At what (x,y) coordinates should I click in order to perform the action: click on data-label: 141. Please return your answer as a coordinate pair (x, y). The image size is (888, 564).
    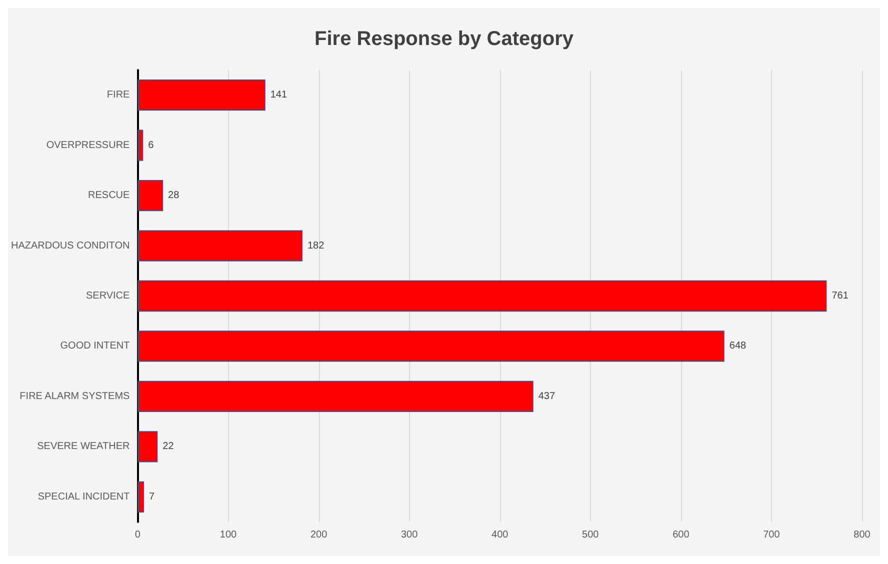
    Looking at the image, I should click on (279, 95).